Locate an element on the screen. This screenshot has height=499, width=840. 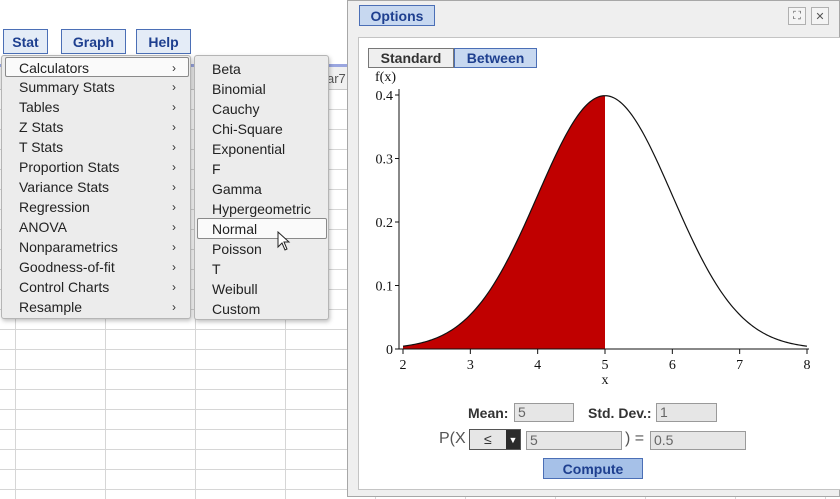
shaded-probability-area is located at coordinates (504, 222).